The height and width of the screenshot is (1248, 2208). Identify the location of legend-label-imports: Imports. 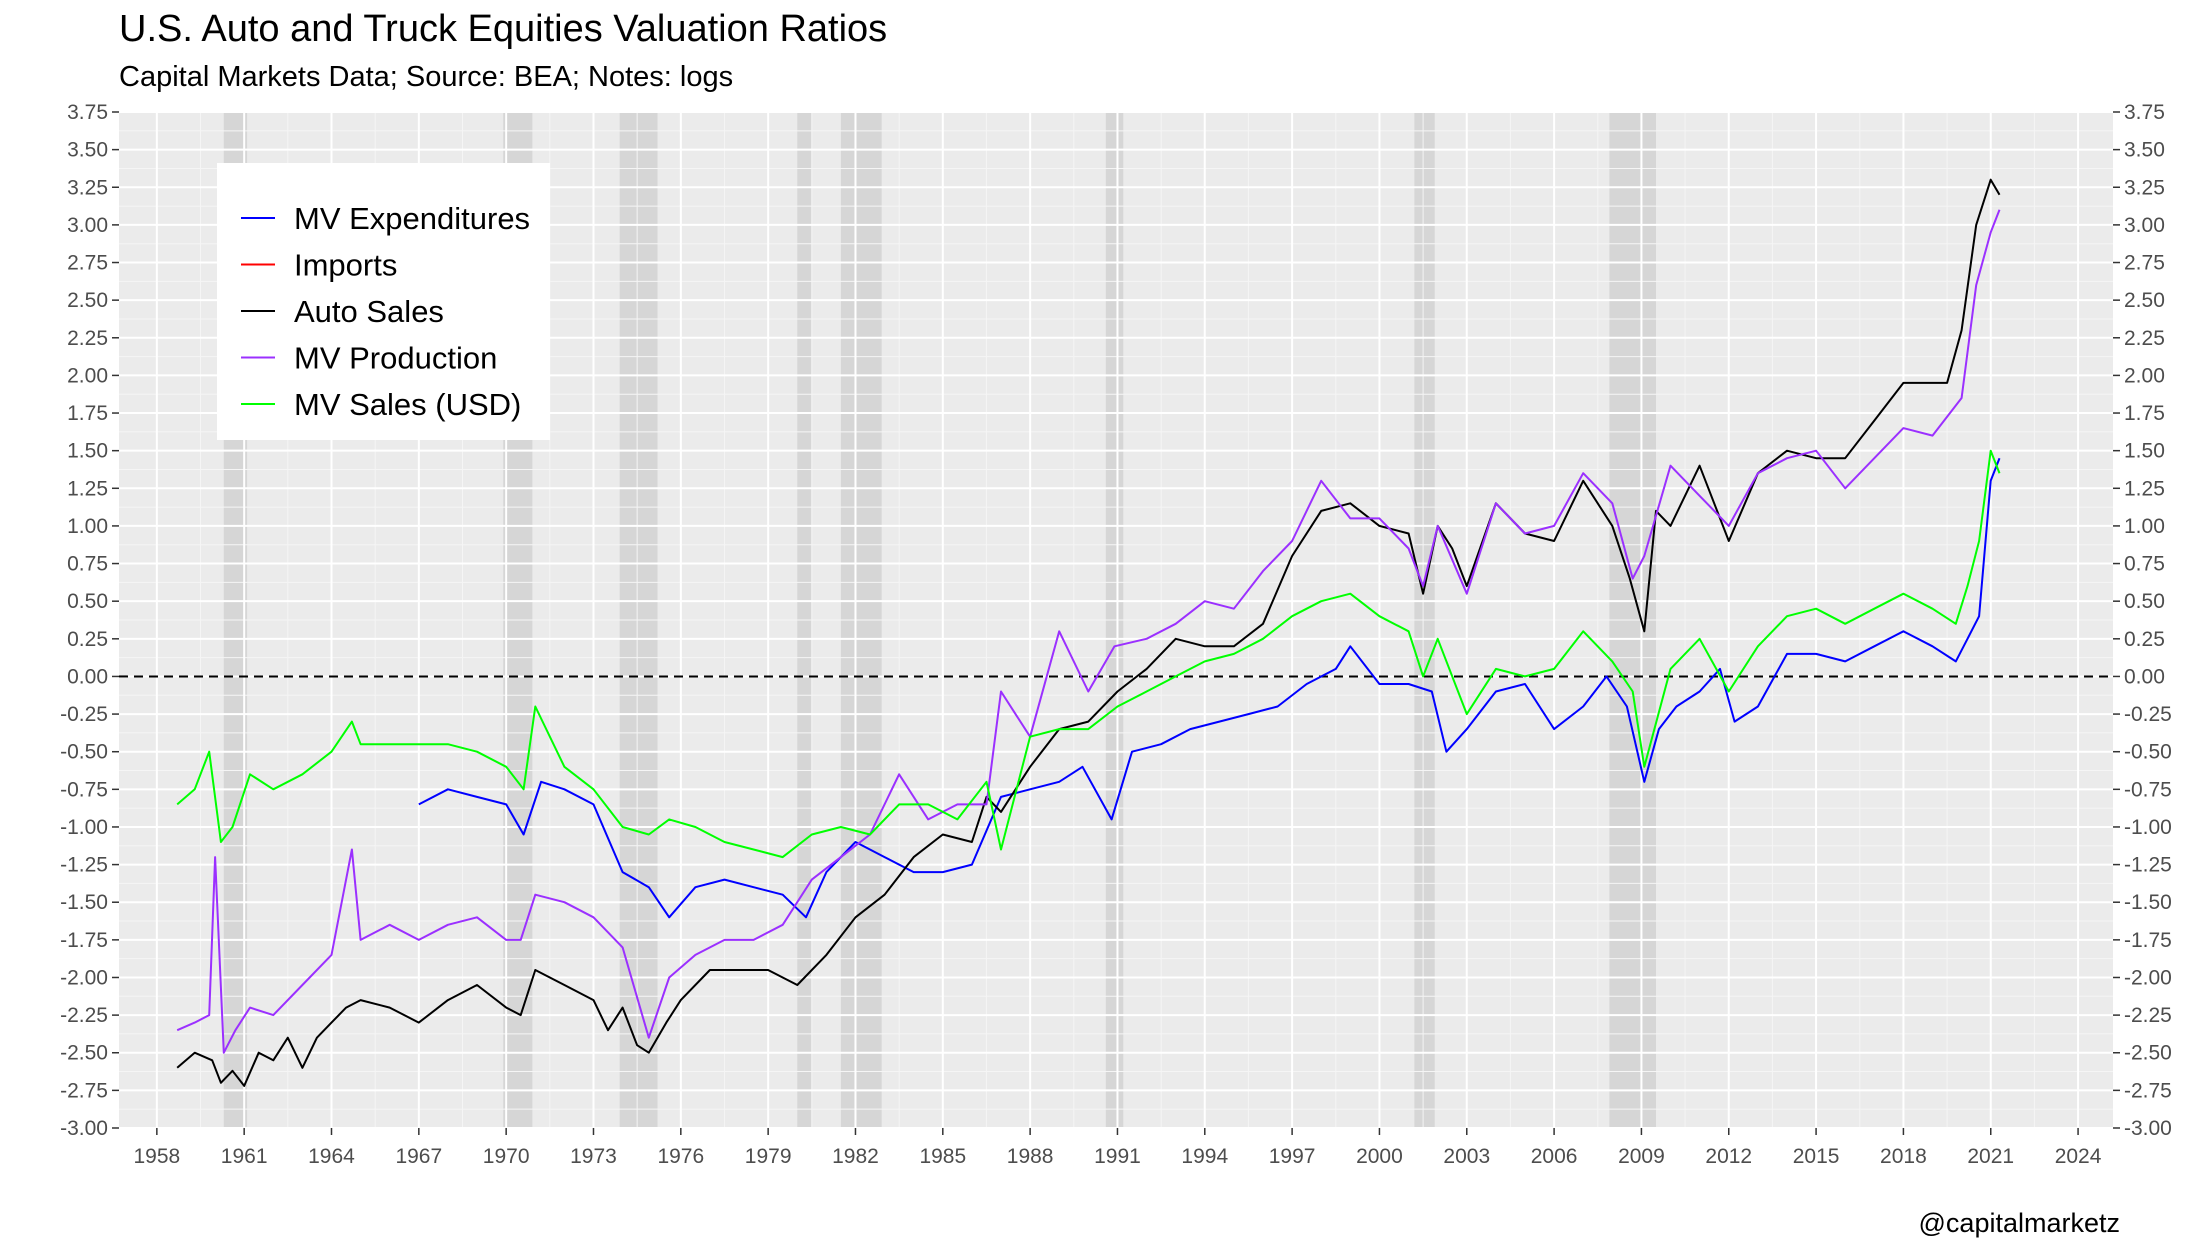
(345, 265).